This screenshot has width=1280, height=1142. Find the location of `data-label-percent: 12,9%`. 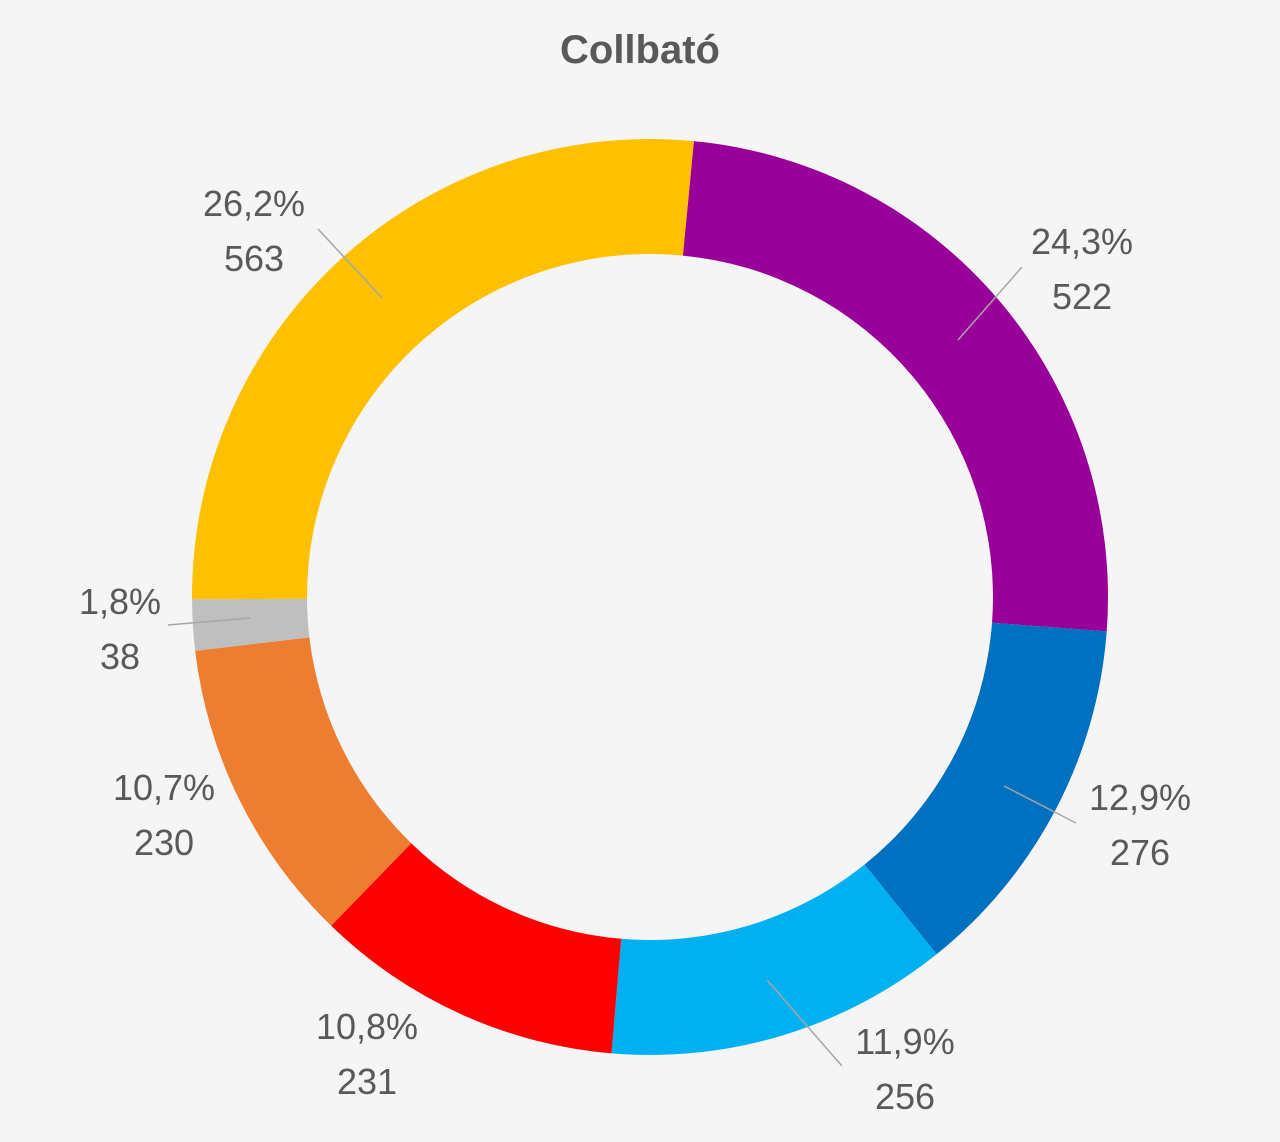

data-label-percent: 12,9% is located at coordinates (1140, 797).